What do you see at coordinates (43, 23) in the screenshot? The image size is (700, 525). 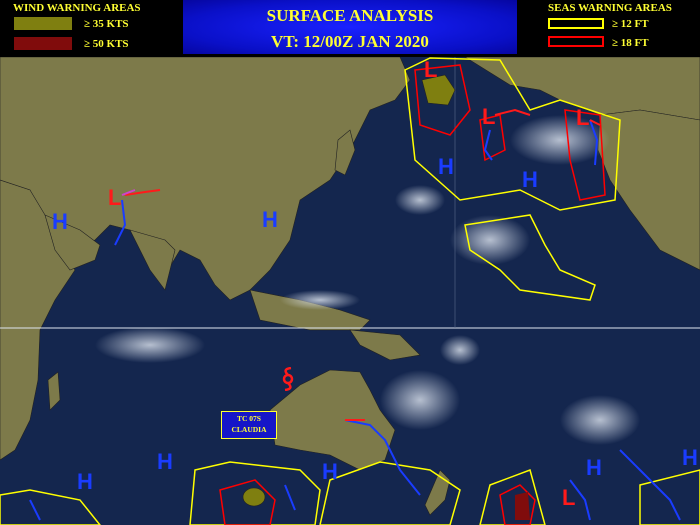 I see `wind-35-swatch` at bounding box center [43, 23].